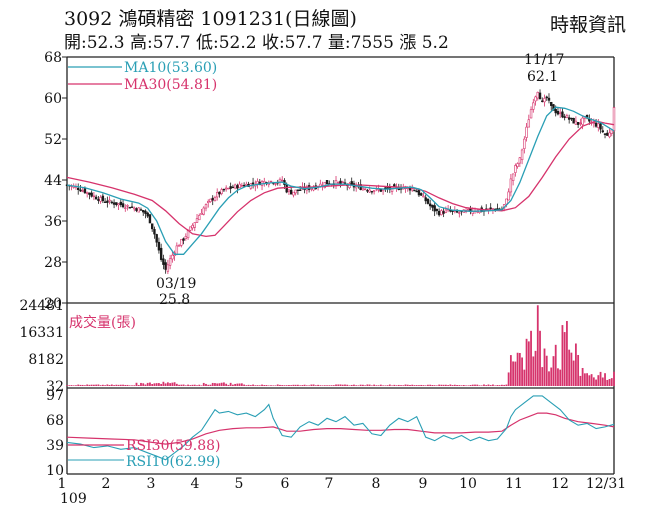  What do you see at coordinates (170, 68) in the screenshot?
I see `ma10-legend: MA10(53.60)` at bounding box center [170, 68].